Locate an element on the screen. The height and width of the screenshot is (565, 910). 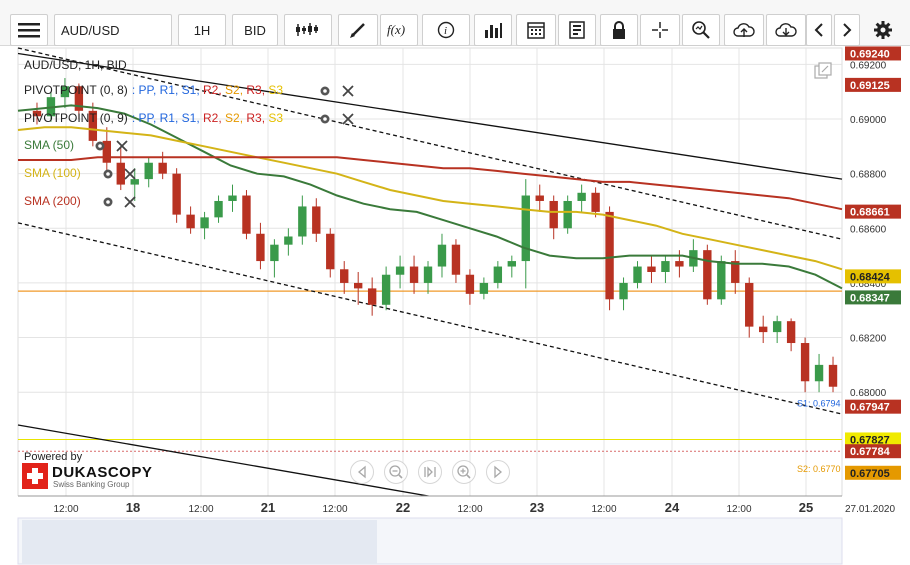
pivot1-label: PIVOTPOINT (0, 8) is located at coordinates (76, 90).